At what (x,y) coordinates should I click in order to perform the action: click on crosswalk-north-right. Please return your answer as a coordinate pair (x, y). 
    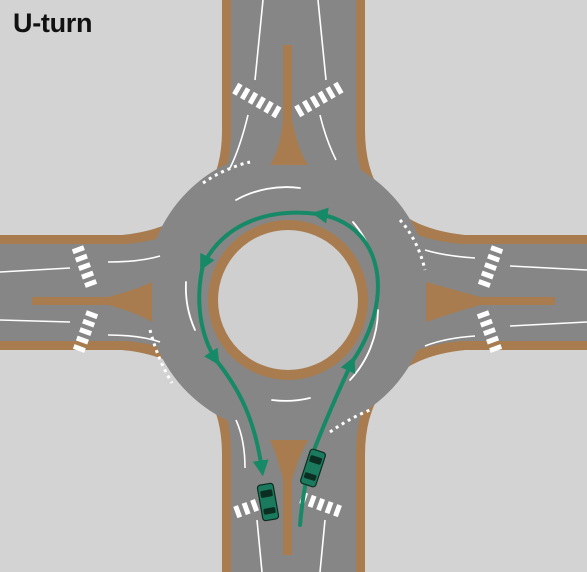
    Looking at the image, I should click on (319, 99).